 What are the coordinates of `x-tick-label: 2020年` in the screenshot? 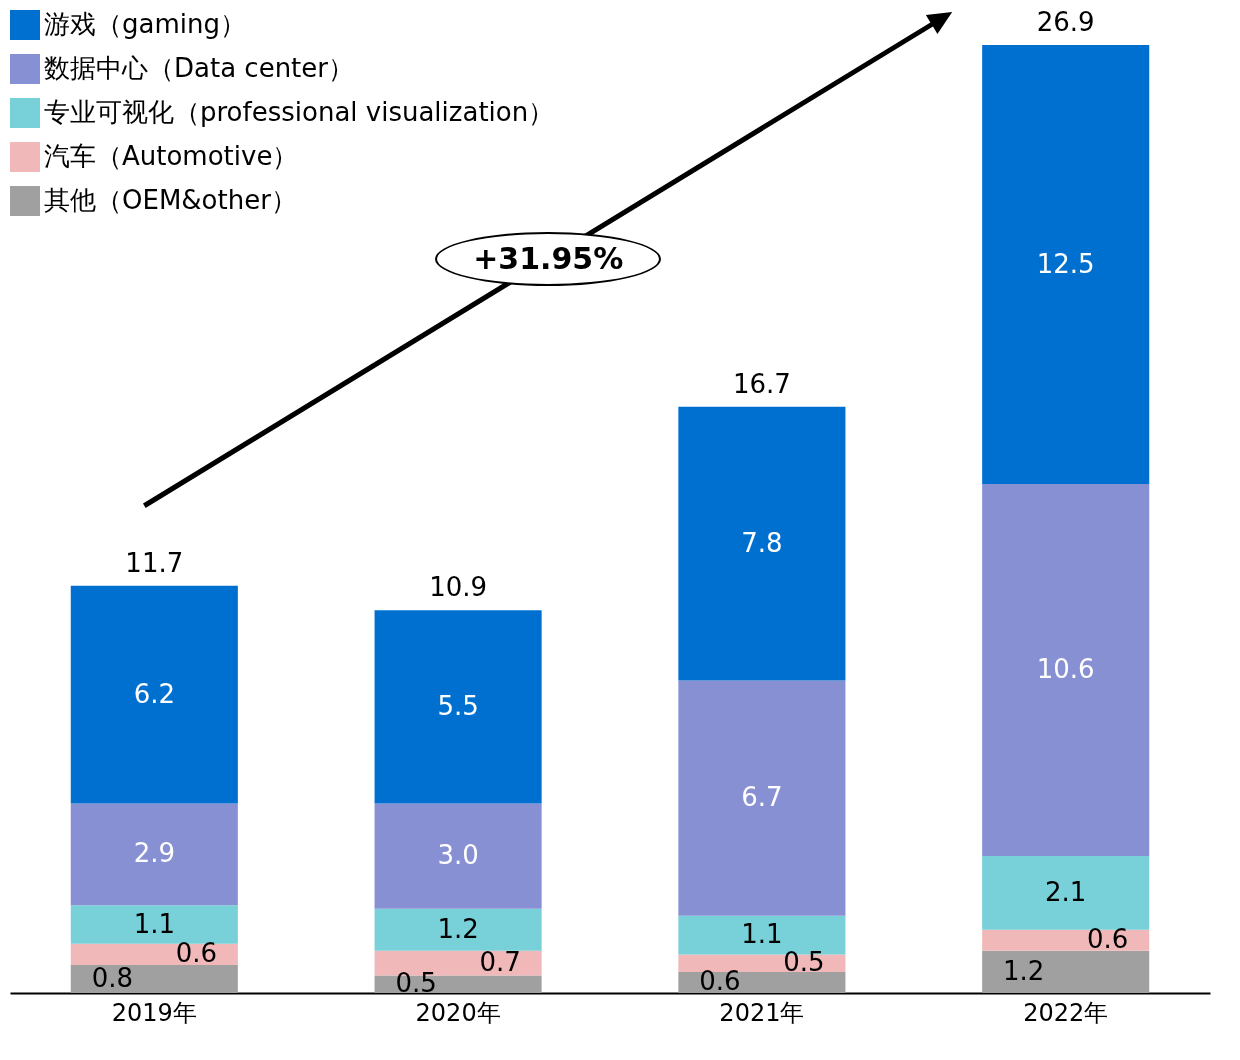 It's located at (458, 1012).